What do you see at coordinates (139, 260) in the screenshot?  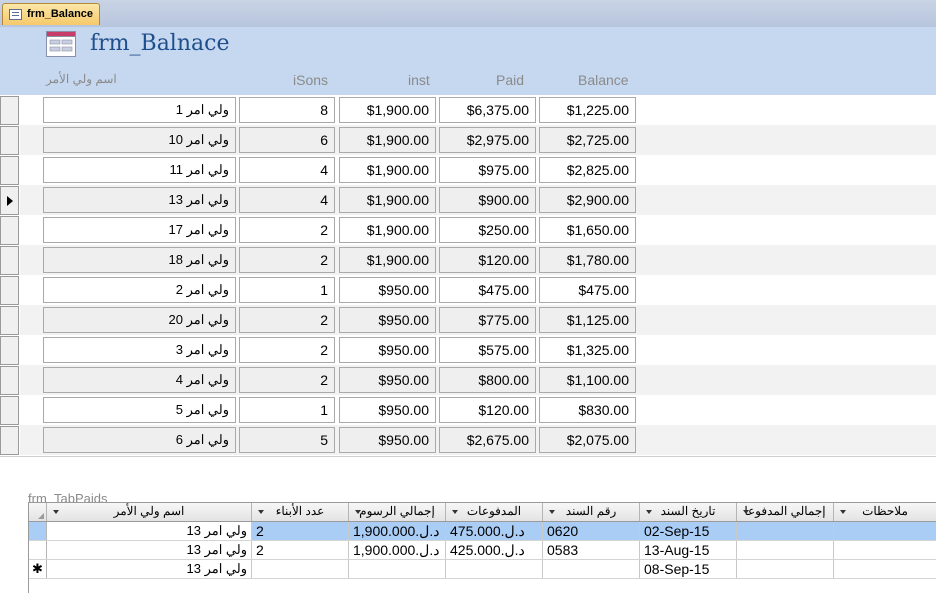 I see `parent-name-field: ولي امر 18` at bounding box center [139, 260].